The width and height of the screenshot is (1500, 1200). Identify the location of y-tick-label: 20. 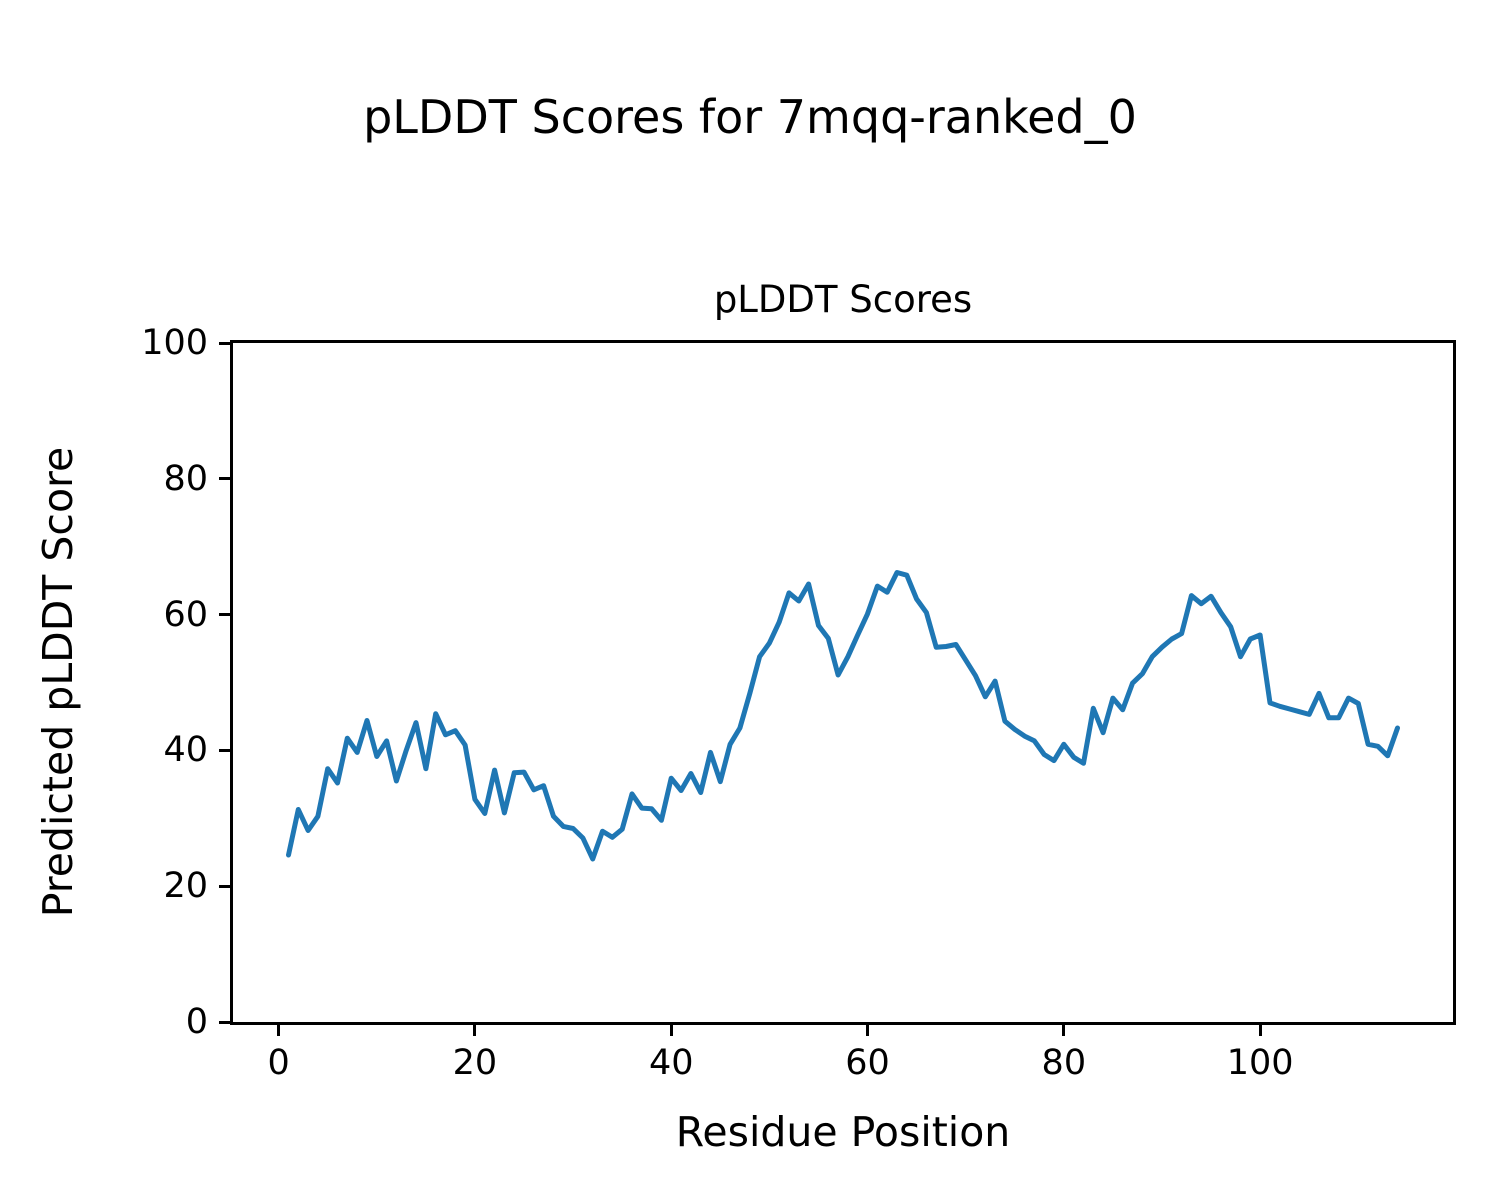
(185, 886).